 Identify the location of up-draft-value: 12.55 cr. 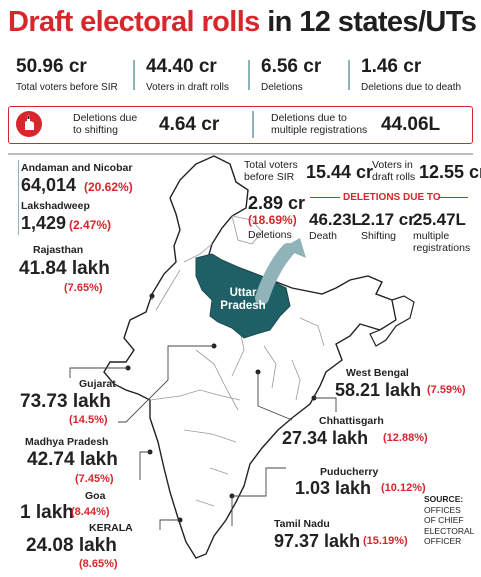
(450, 172).